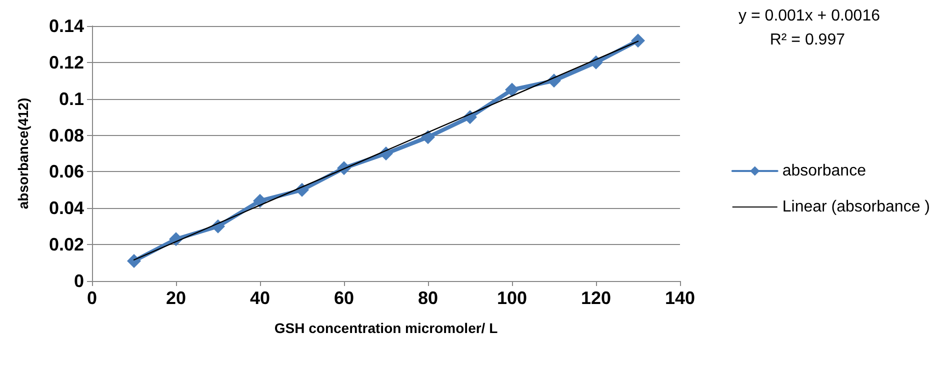 This screenshot has height=370, width=940. Describe the element at coordinates (66, 172) in the screenshot. I see `y-tick-label: 0.06` at that location.